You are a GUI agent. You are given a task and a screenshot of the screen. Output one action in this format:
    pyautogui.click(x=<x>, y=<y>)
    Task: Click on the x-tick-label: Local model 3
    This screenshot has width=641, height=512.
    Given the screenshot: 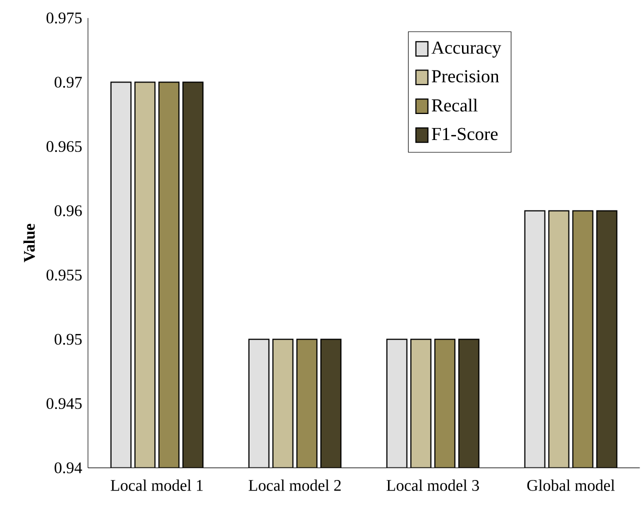 What is the action you would take?
    pyautogui.click(x=432, y=485)
    